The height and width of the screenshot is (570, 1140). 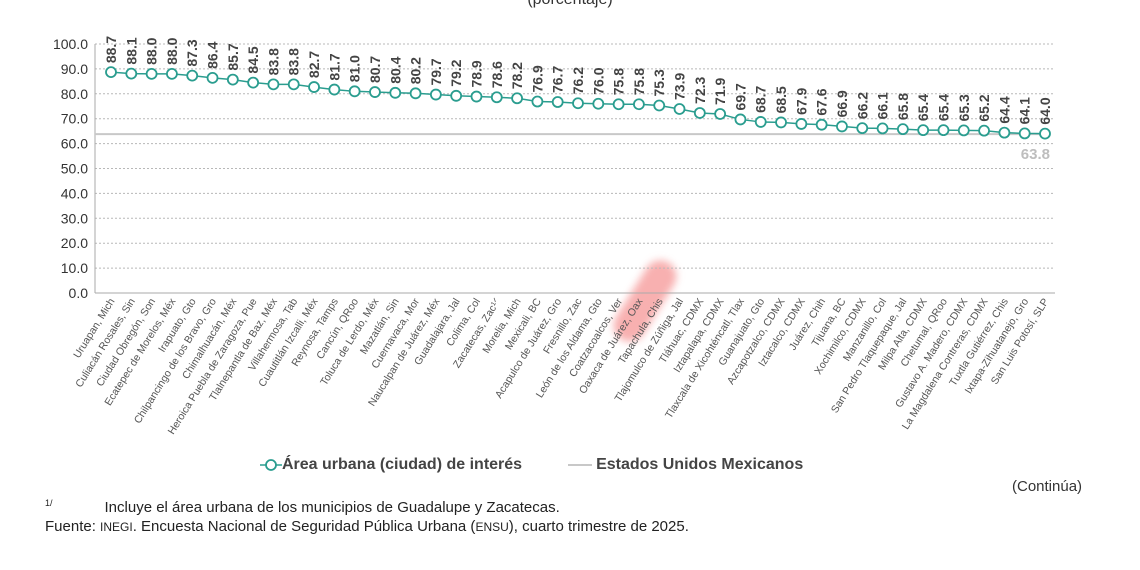 I want to click on y-tick-label: 60.0, so click(x=74, y=144).